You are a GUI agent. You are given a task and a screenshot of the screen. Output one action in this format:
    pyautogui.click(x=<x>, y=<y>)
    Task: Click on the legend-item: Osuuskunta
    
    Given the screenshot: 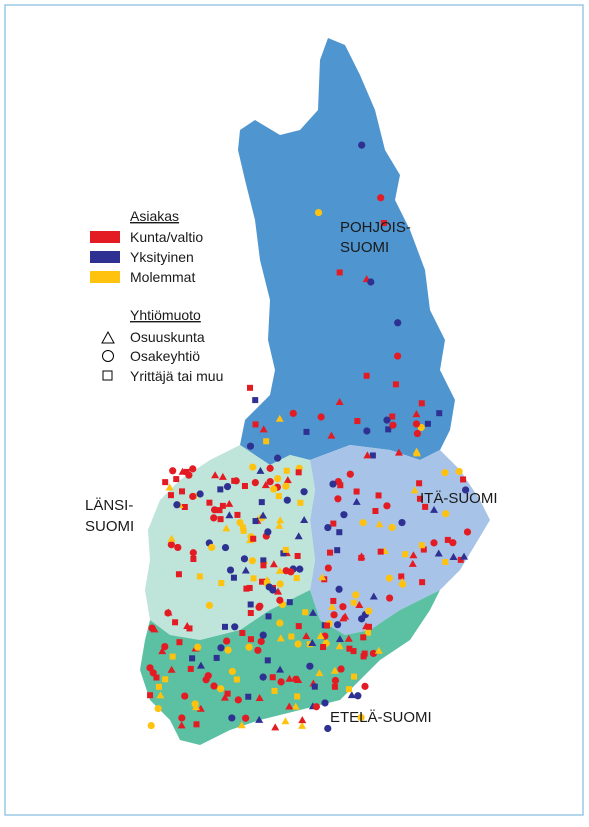 What is the action you would take?
    pyautogui.click(x=167, y=337)
    